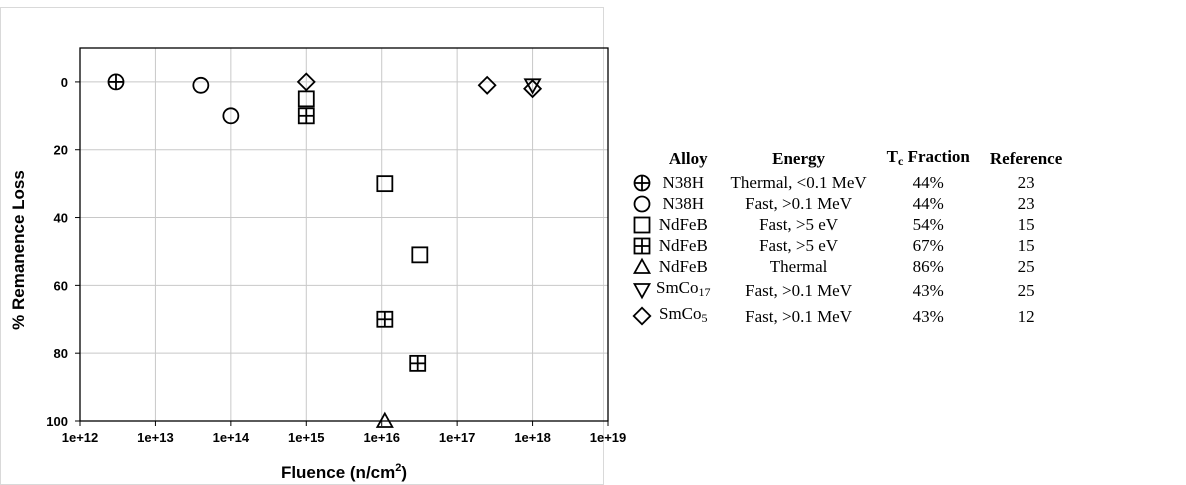 The image size is (1186, 485). I want to click on legend-alloy: SmCo5, so click(683, 314).